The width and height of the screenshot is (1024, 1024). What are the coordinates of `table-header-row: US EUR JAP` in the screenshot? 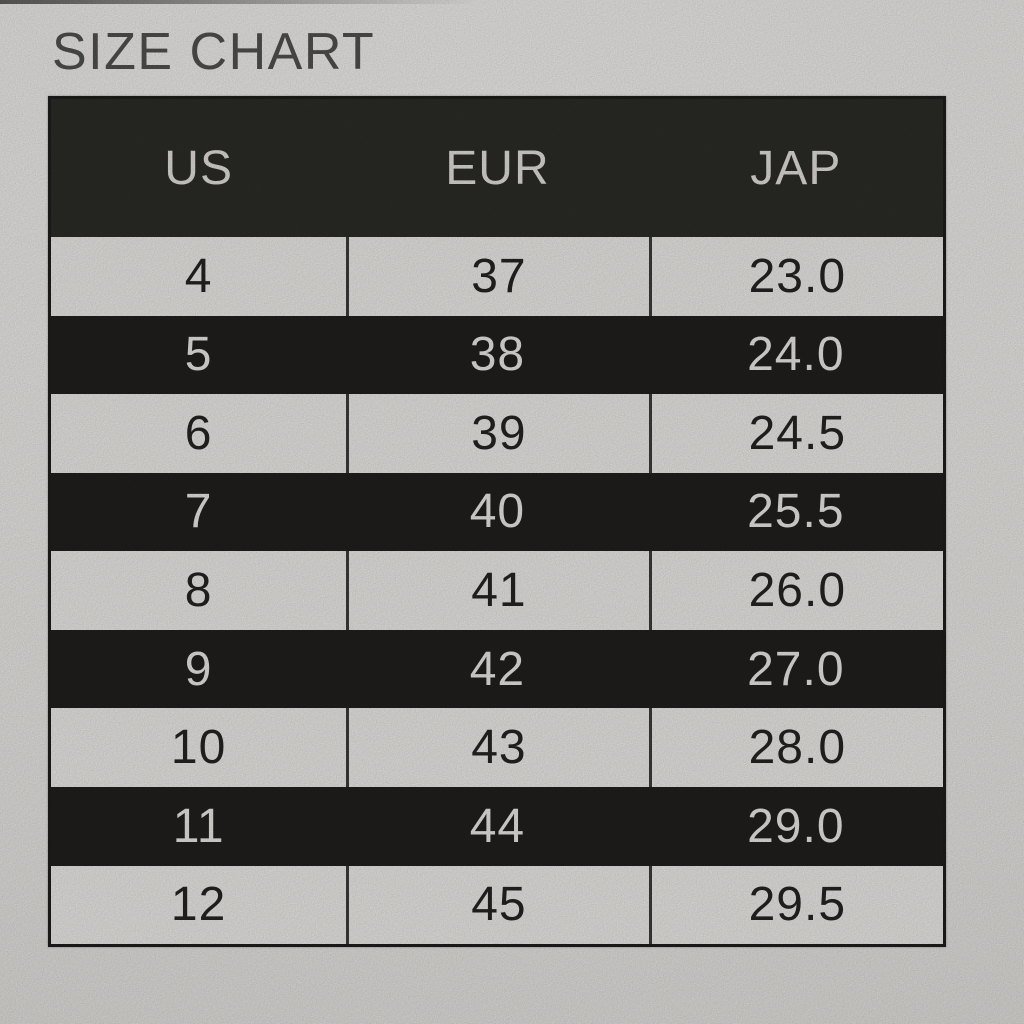 It's located at (497, 168).